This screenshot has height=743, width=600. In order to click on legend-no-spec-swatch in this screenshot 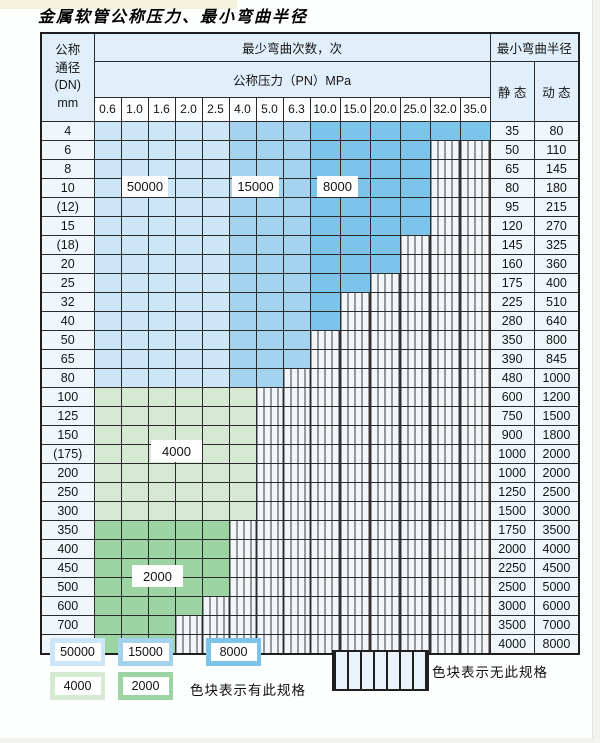, I will do `click(380, 670)`.